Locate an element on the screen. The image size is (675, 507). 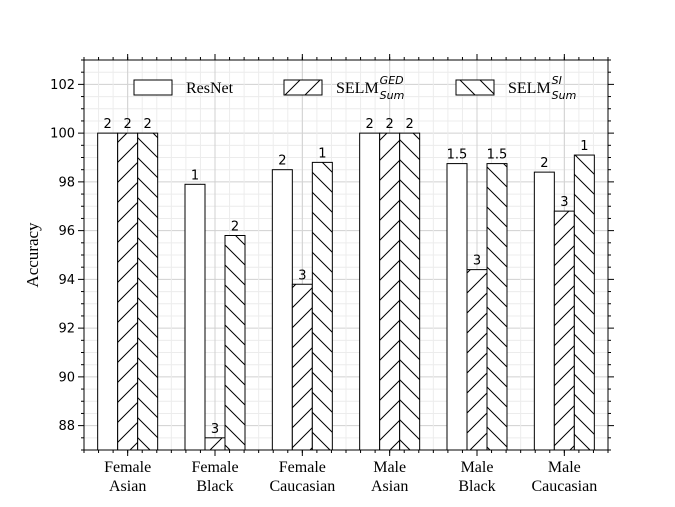
y-tick-label: 100 is located at coordinates (62, 134).